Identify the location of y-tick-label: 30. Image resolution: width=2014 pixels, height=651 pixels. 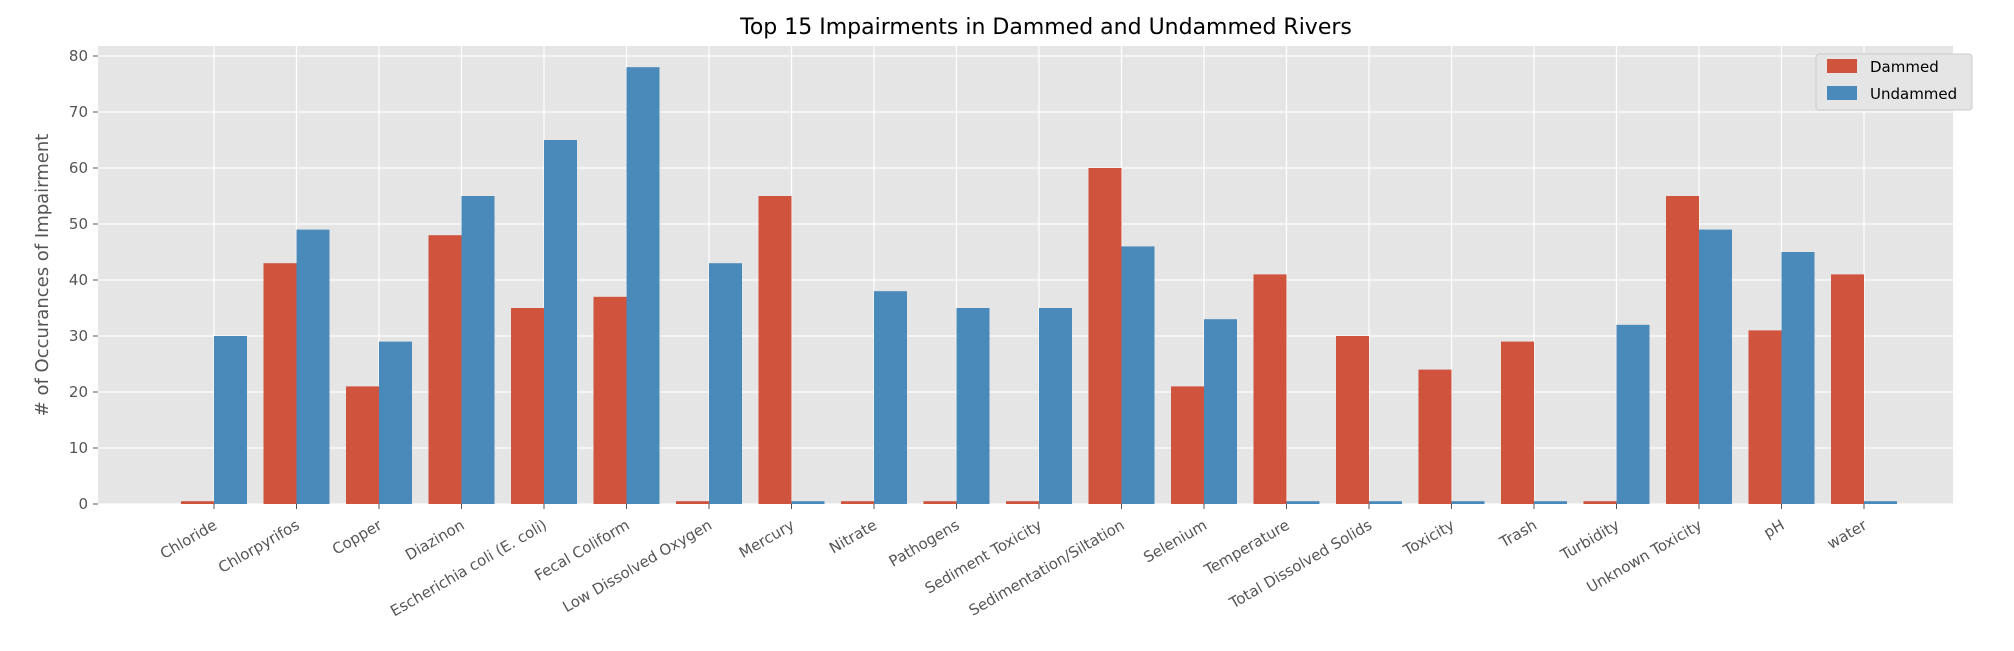
(78, 336).